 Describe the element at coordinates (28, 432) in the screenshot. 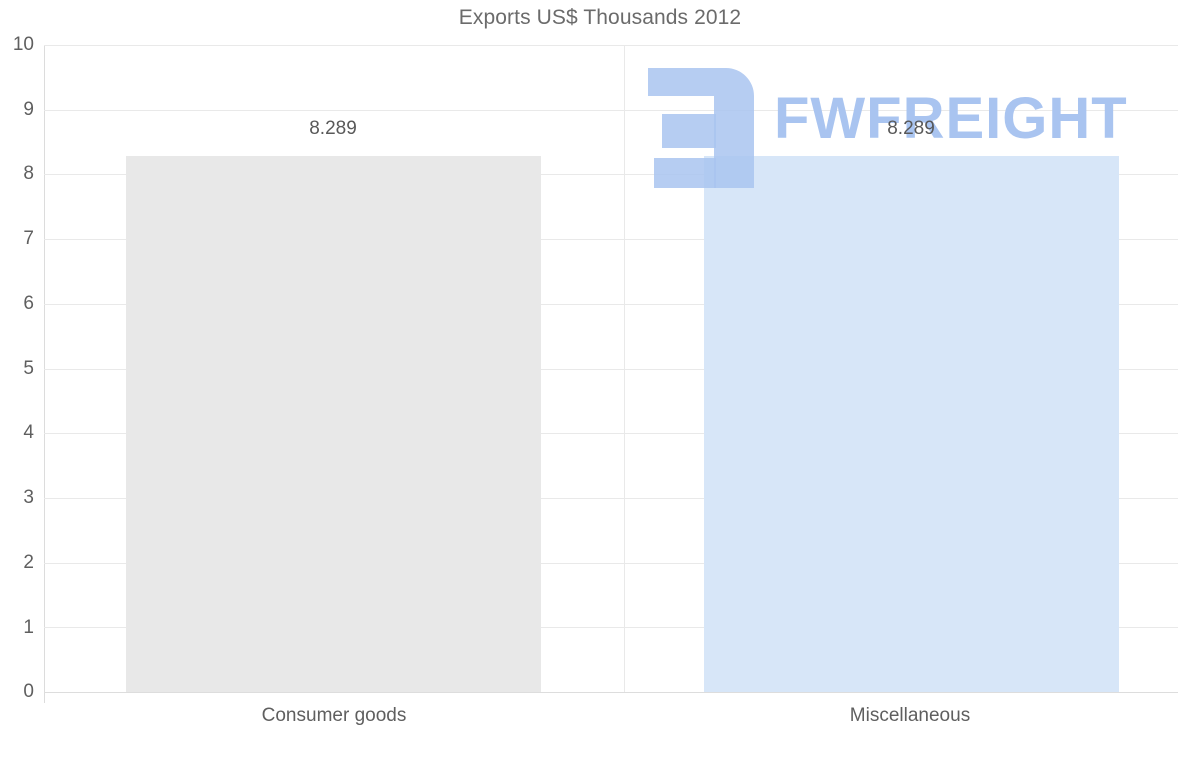

I see `y-tick-label: 4` at that location.